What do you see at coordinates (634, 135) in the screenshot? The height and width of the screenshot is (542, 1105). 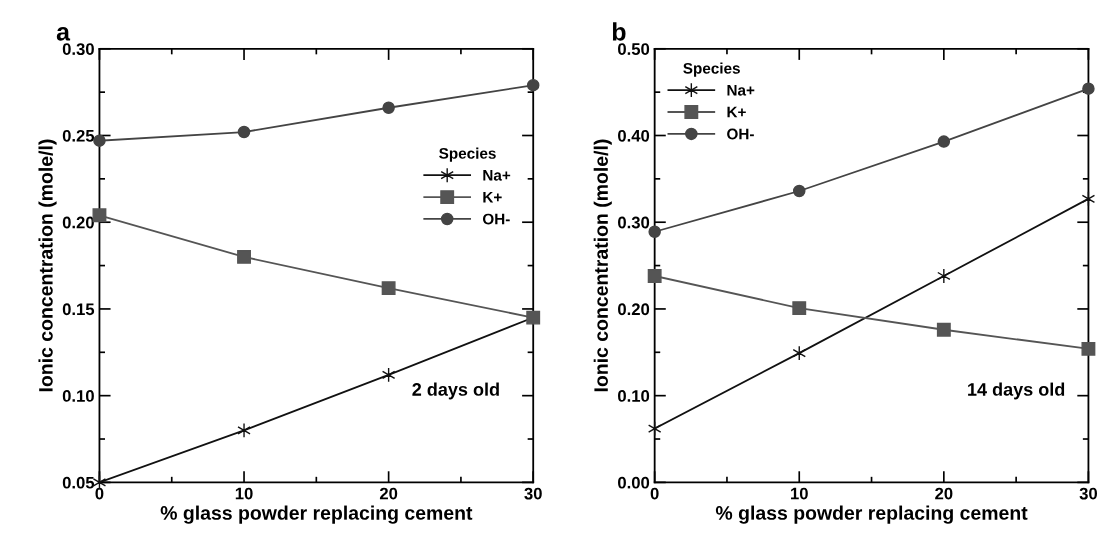 I see `y-tick-label: 0.40` at bounding box center [634, 135].